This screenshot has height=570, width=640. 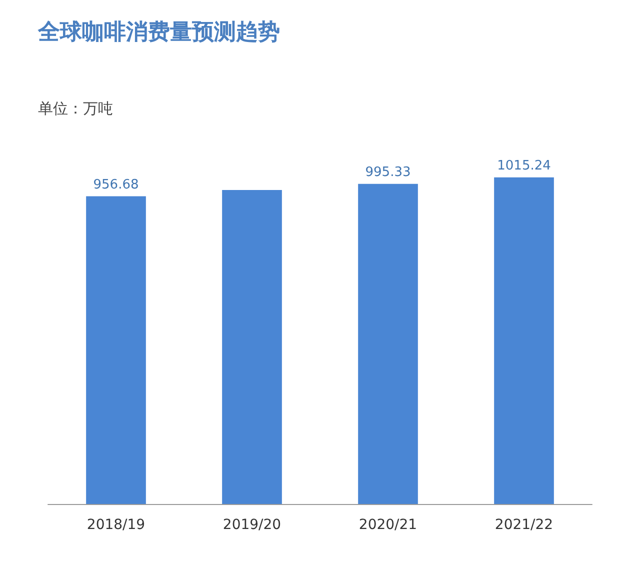 I want to click on x-tick-label: 2021/22, so click(x=524, y=525).